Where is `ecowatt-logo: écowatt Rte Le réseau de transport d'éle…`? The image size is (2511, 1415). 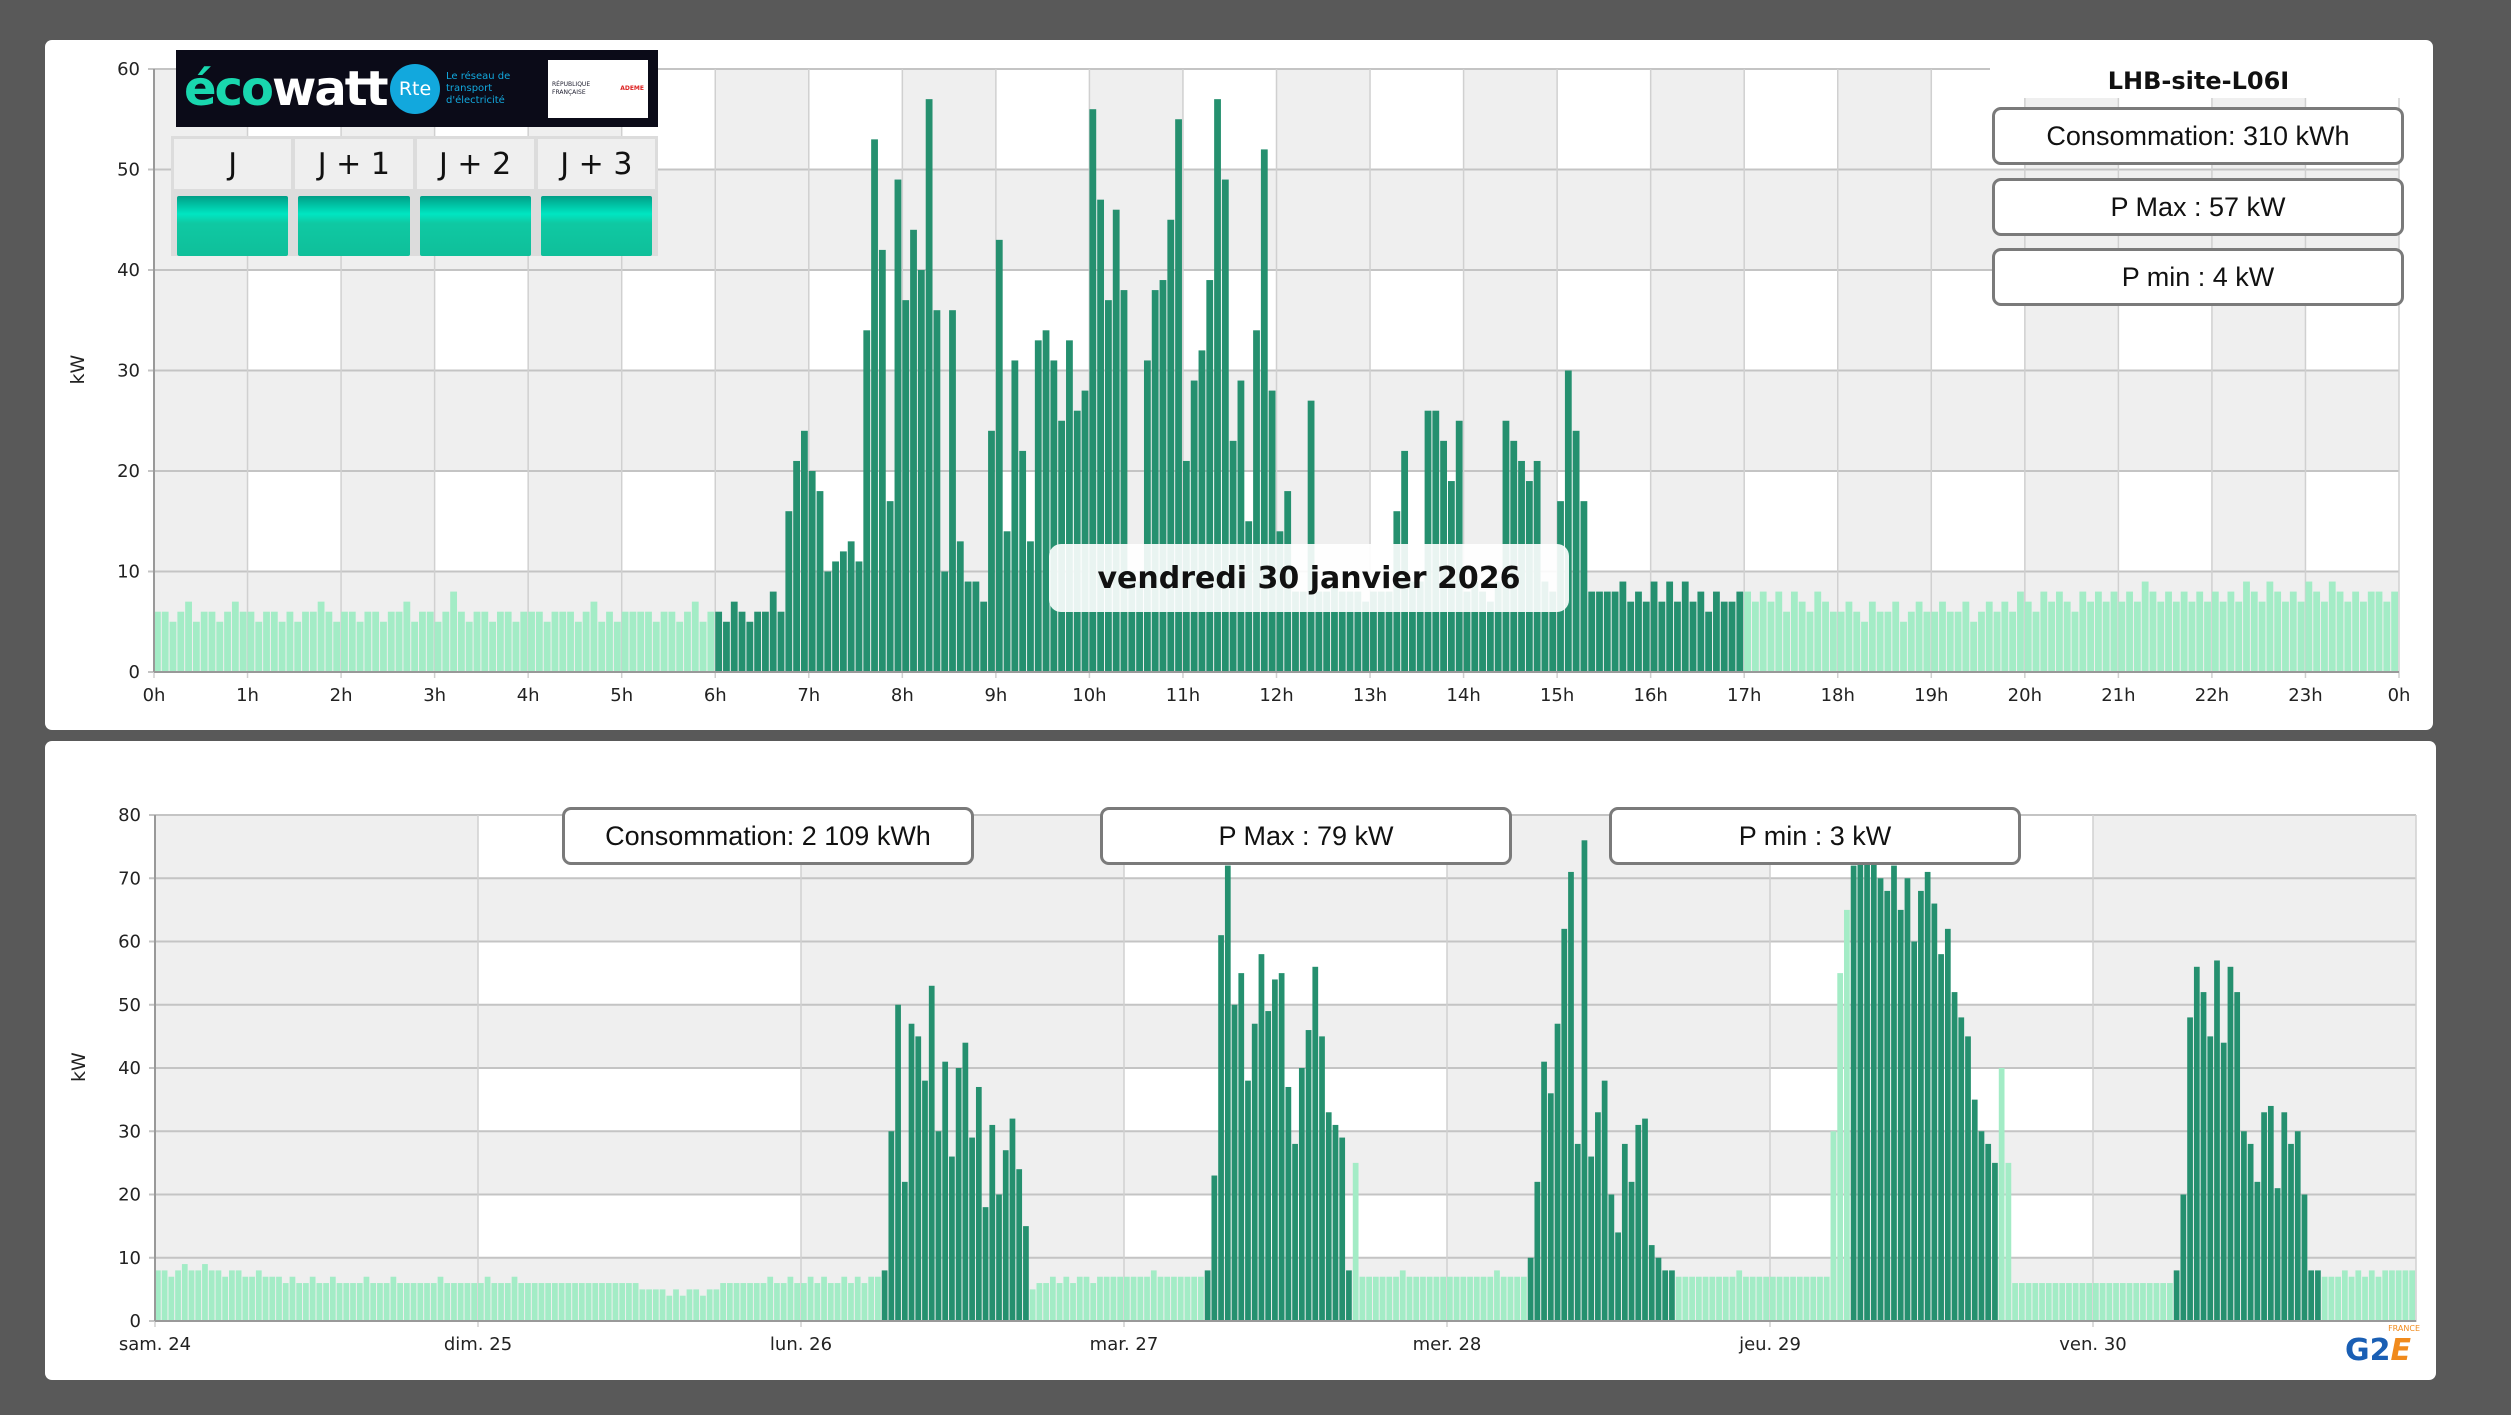
ecowatt-logo: écowatt Rte Le réseau de transport d'éle… is located at coordinates (417, 88).